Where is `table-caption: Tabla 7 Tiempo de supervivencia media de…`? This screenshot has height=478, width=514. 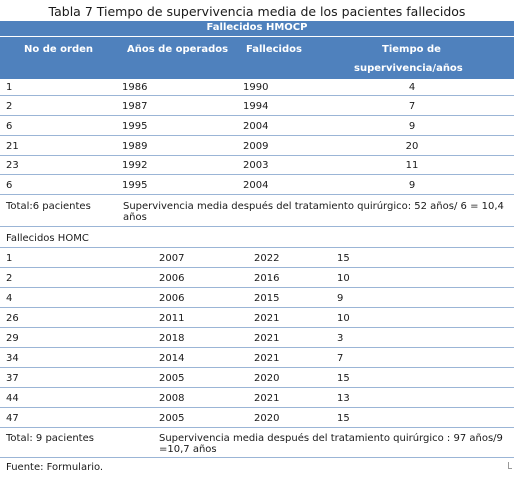
table-caption: Tabla 7 Tiempo de supervivencia media de… is located at coordinates (257, 11).